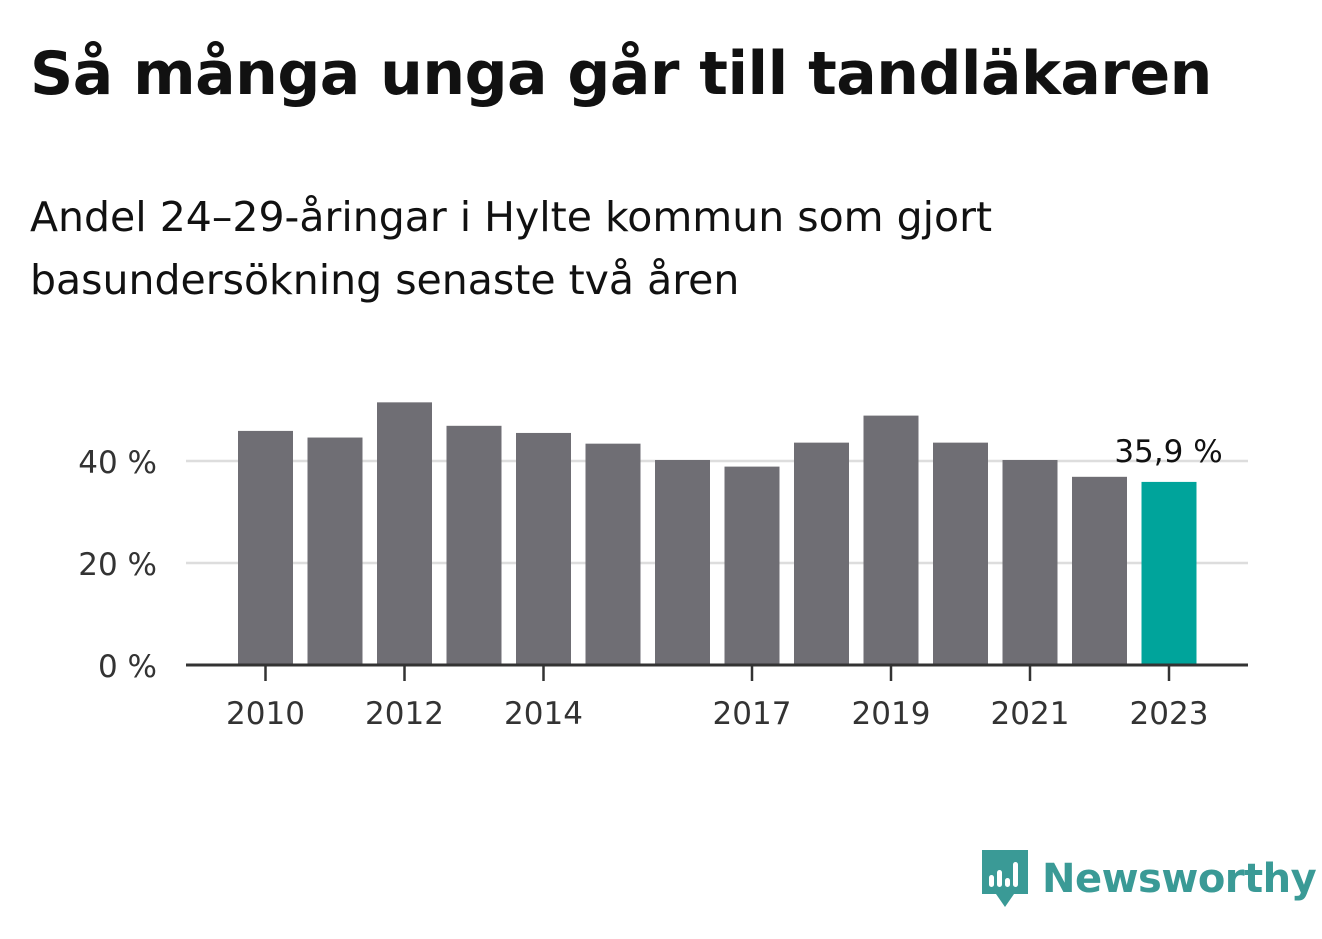 The height and width of the screenshot is (939, 1322). Describe the element at coordinates (717, 512) in the screenshot. I see `grid-lines` at that location.